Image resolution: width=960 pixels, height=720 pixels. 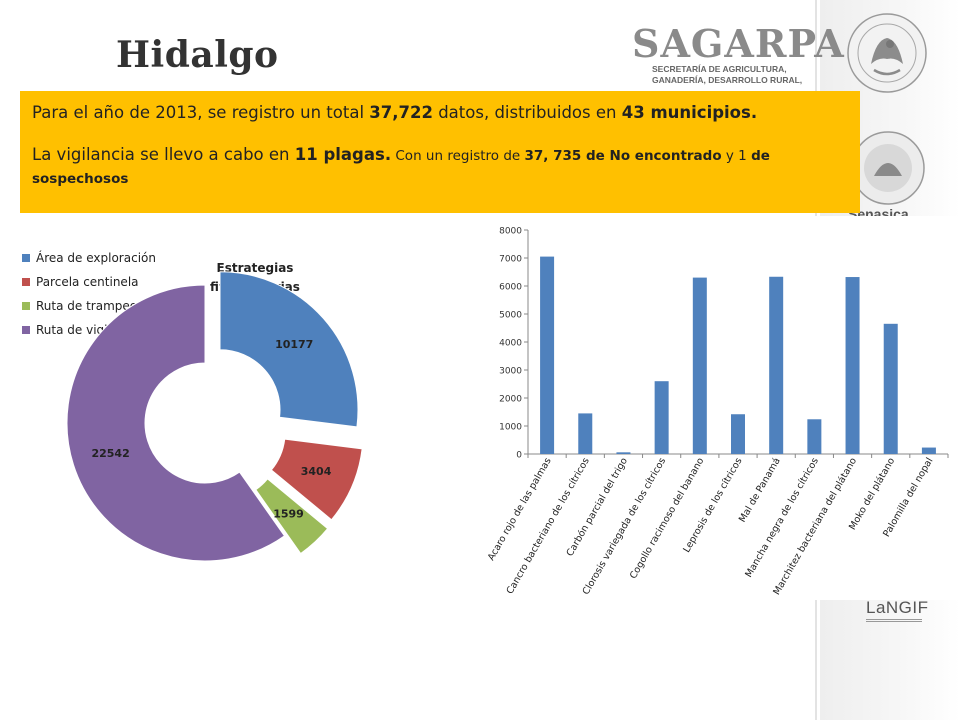 I want to click on donut-data-label: 3404, so click(x=316, y=471).